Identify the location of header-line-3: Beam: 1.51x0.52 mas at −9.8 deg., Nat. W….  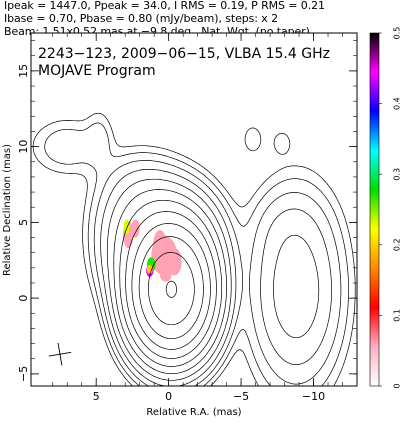
(157, 31).